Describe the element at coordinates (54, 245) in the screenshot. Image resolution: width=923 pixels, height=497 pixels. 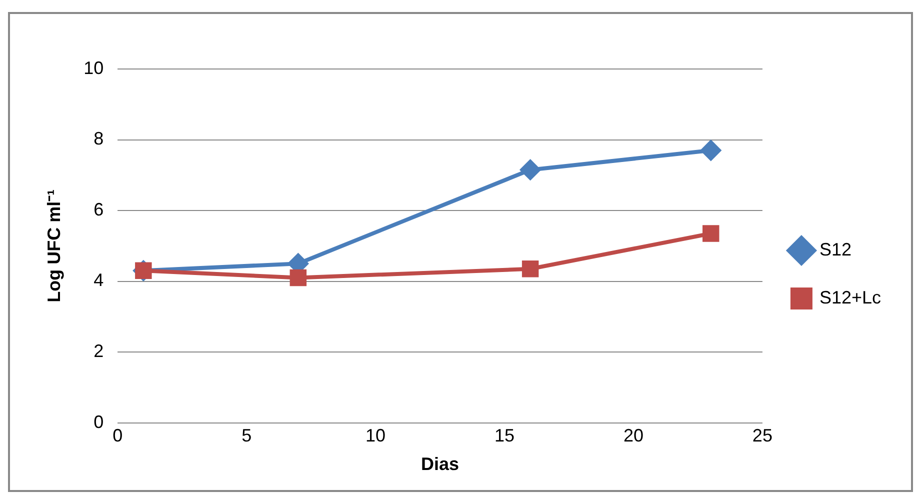
I see `y-axis-title: Log UFC ml⁻¹` at that location.